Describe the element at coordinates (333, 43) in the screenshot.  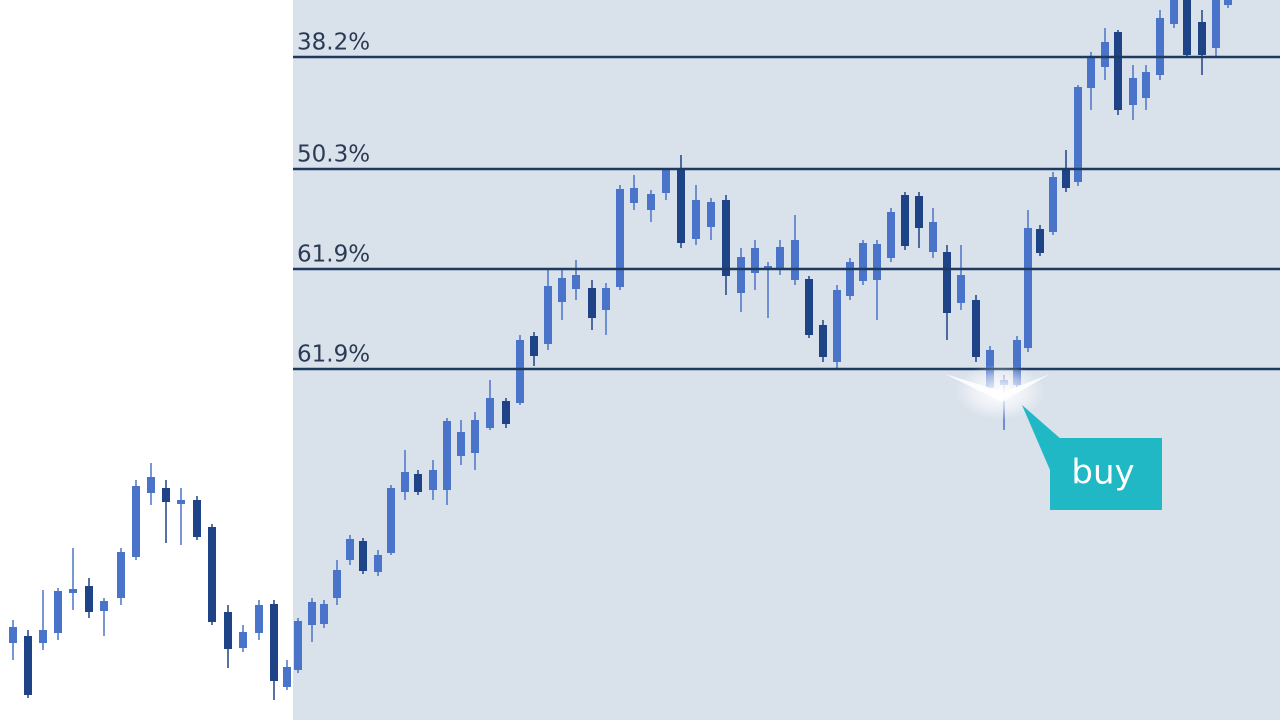
I see `level-label: 38.2%` at that location.